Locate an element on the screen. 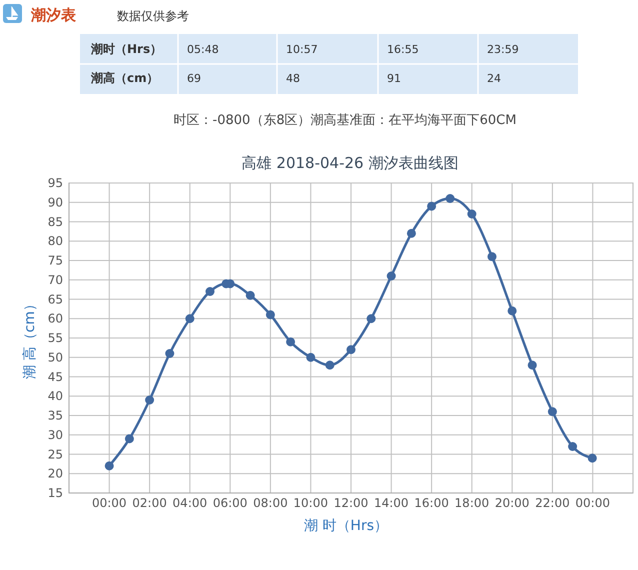 The width and height of the screenshot is (638, 570). text: 潮时（Hrs） is located at coordinates (126, 49).